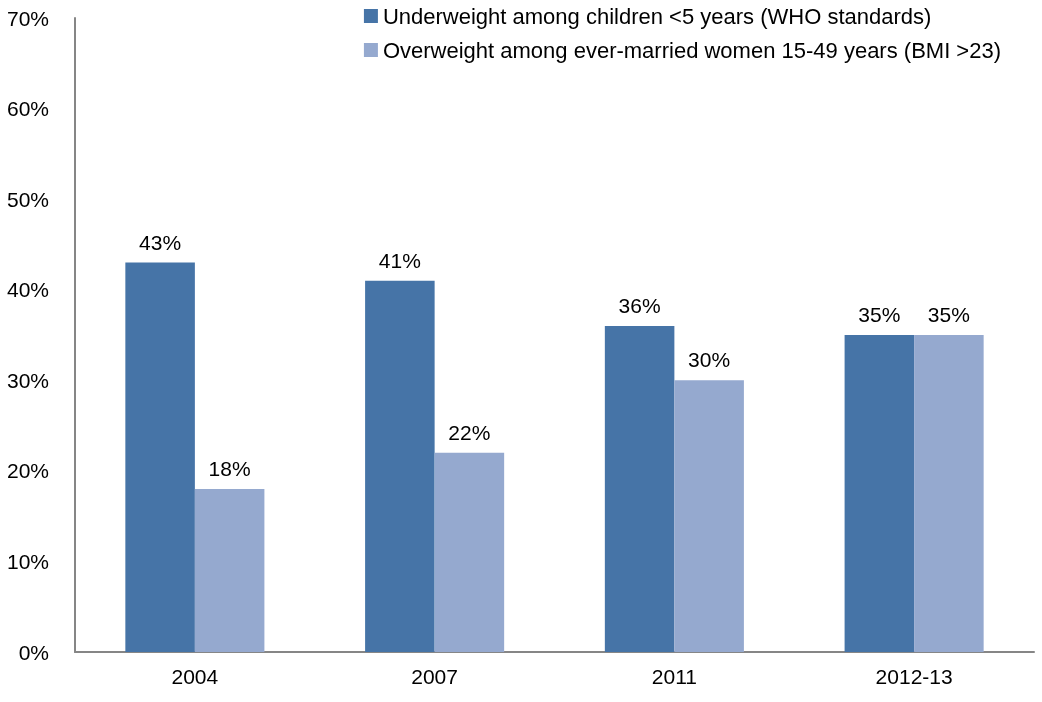 The width and height of the screenshot is (1042, 702). Describe the element at coordinates (434, 676) in the screenshot. I see `x-tick-label: 2007` at that location.